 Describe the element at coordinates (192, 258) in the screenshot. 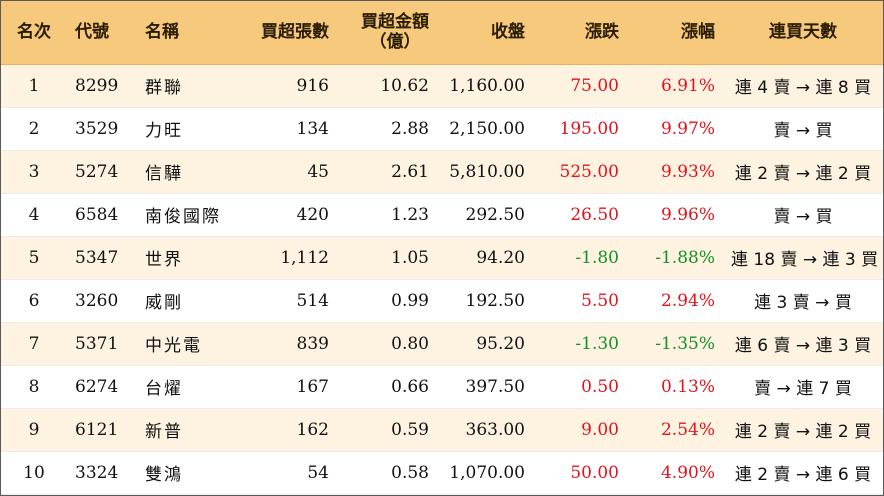

I see `cell-name: 世界` at that location.